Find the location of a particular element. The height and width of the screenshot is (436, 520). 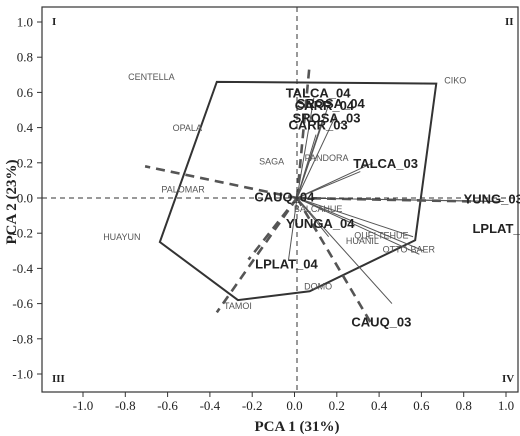

variable-label-1: CARR_04 is located at coordinates (325, 105).